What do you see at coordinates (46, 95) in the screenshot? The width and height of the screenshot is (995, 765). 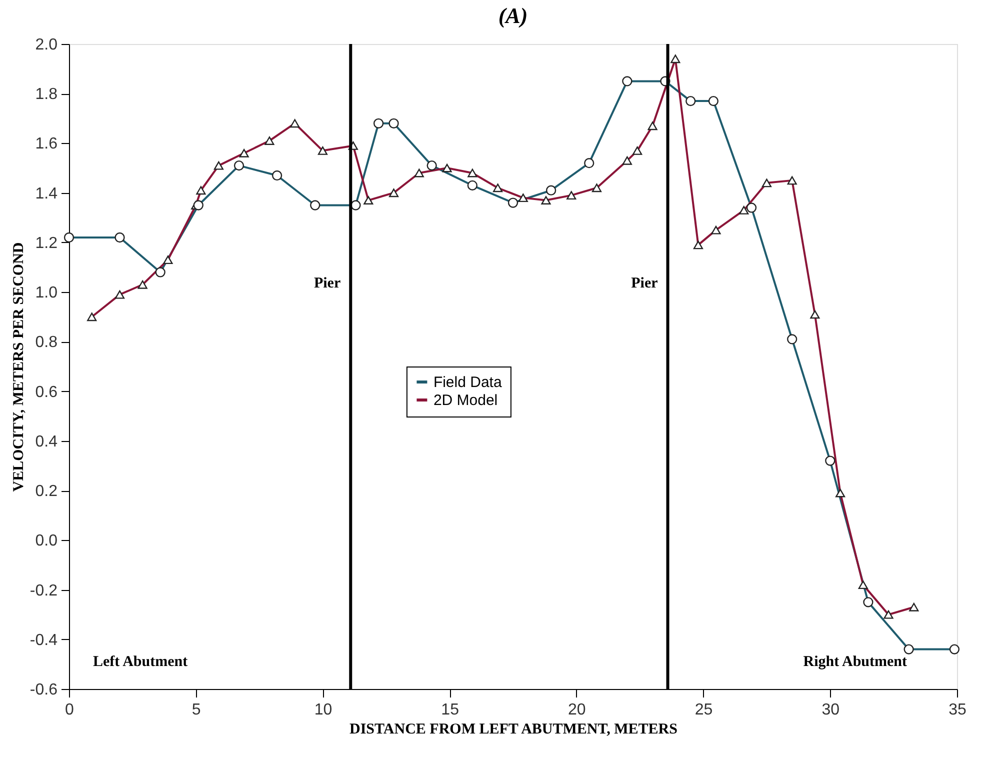 I see `y-tick-label: 1.8` at bounding box center [46, 95].